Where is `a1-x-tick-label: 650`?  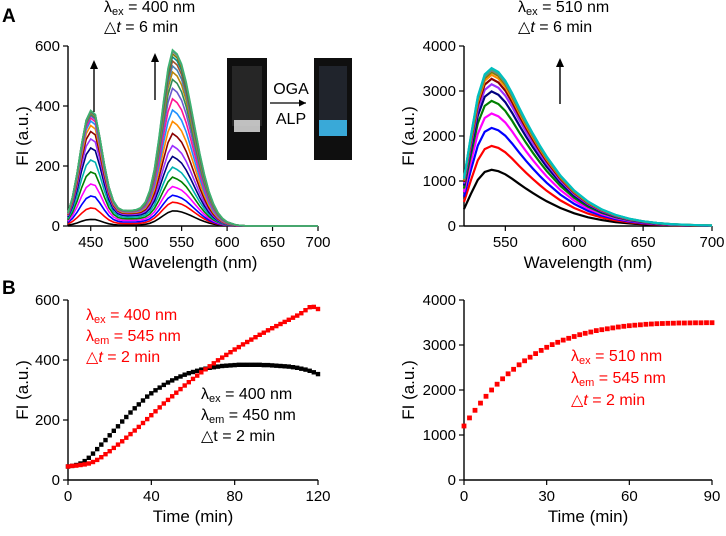 a1-x-tick-label: 650 is located at coordinates (272, 242).